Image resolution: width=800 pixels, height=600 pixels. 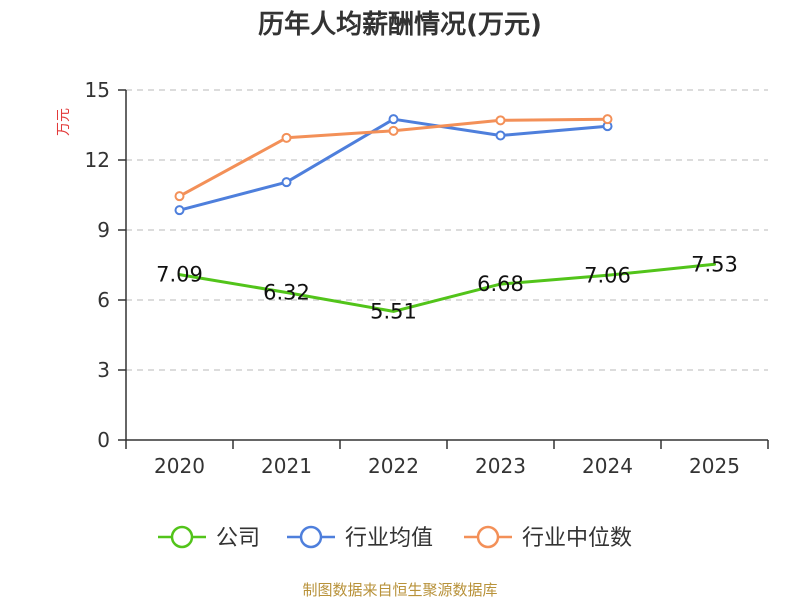 I want to click on legend: 公司 行业均值 行业中位数, so click(x=395, y=538).